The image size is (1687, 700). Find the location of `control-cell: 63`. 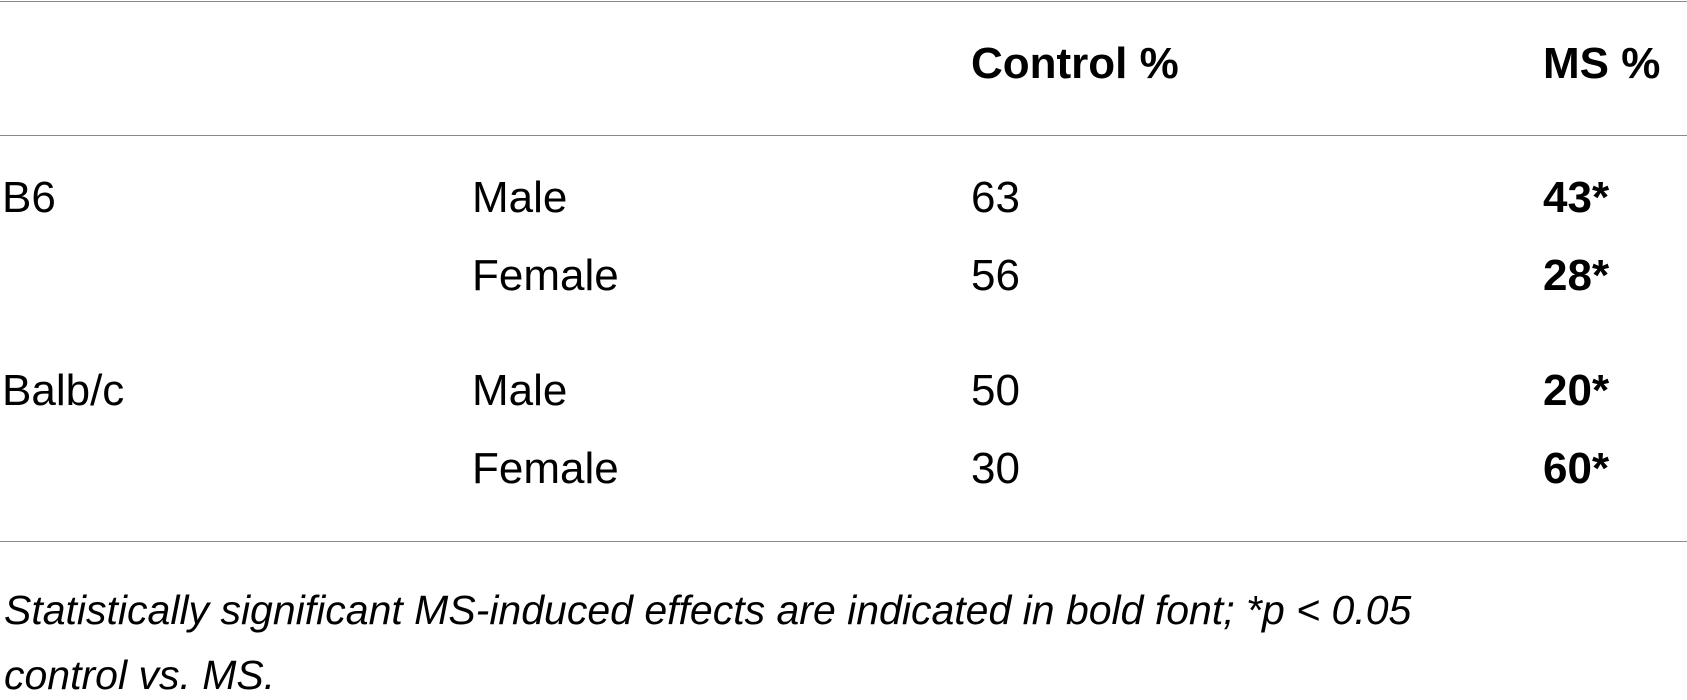

control-cell: 63 is located at coordinates (995, 197).